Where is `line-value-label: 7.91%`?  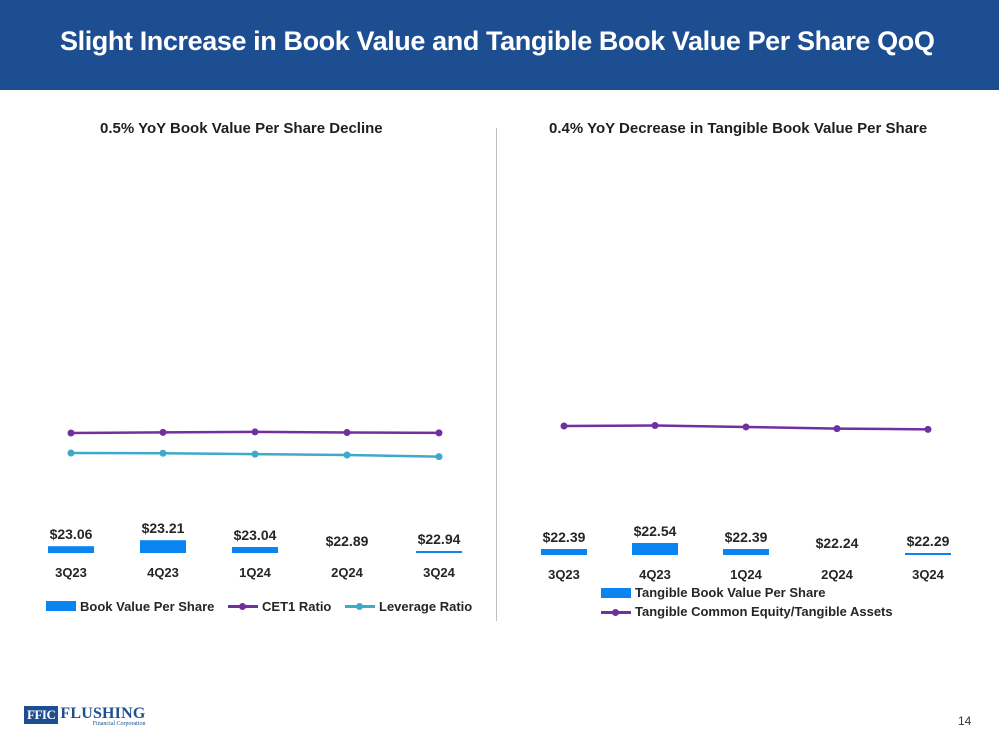 line-value-label: 7.91% is located at coordinates (439, 479).